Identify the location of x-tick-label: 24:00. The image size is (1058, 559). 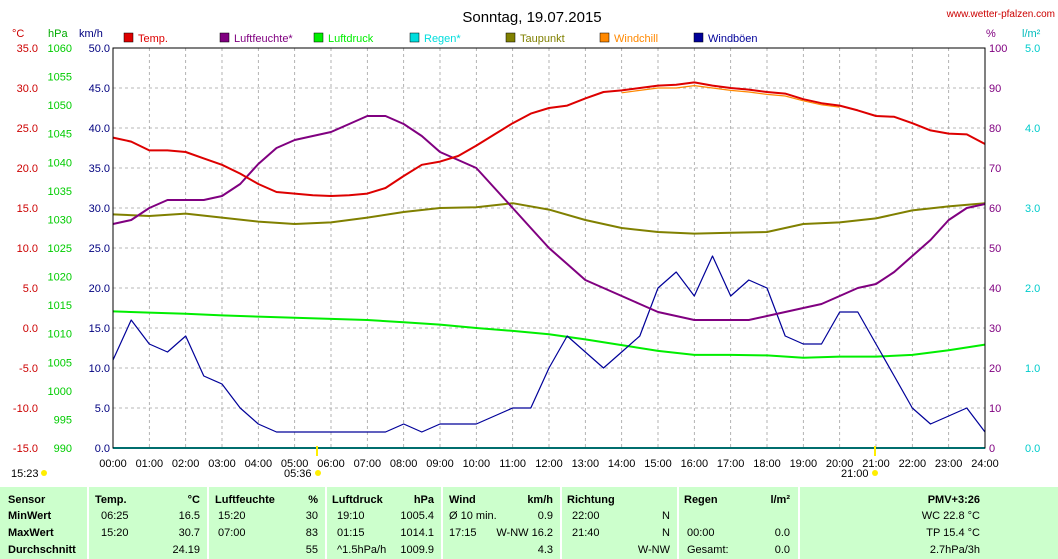
(985, 464).